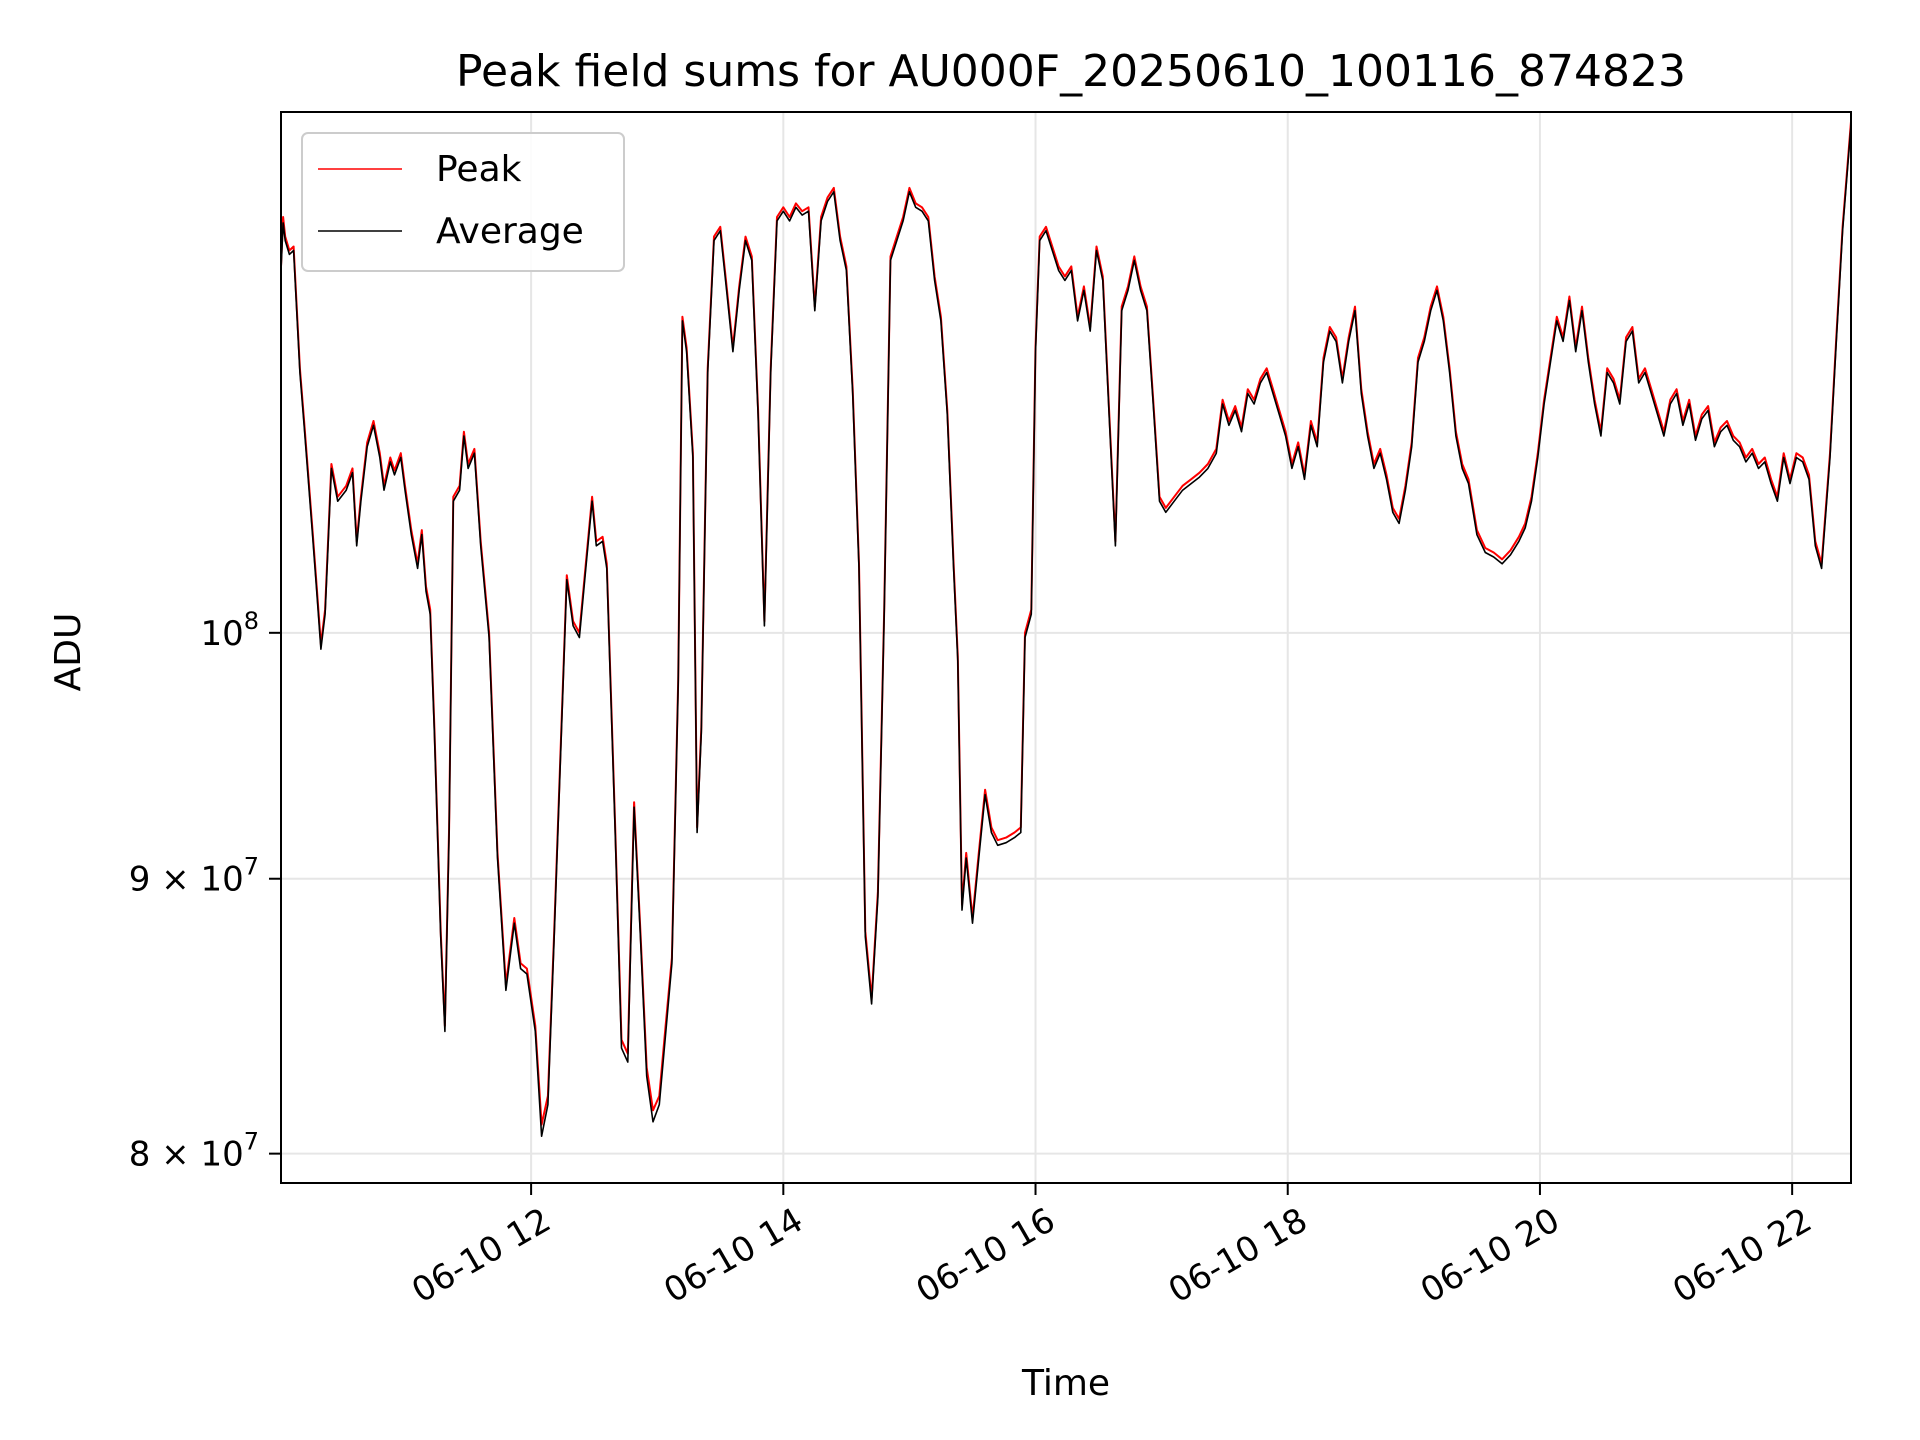 The width and height of the screenshot is (1920, 1440). I want to click on y-tick-label: 8 × 107, so click(194, 1151).